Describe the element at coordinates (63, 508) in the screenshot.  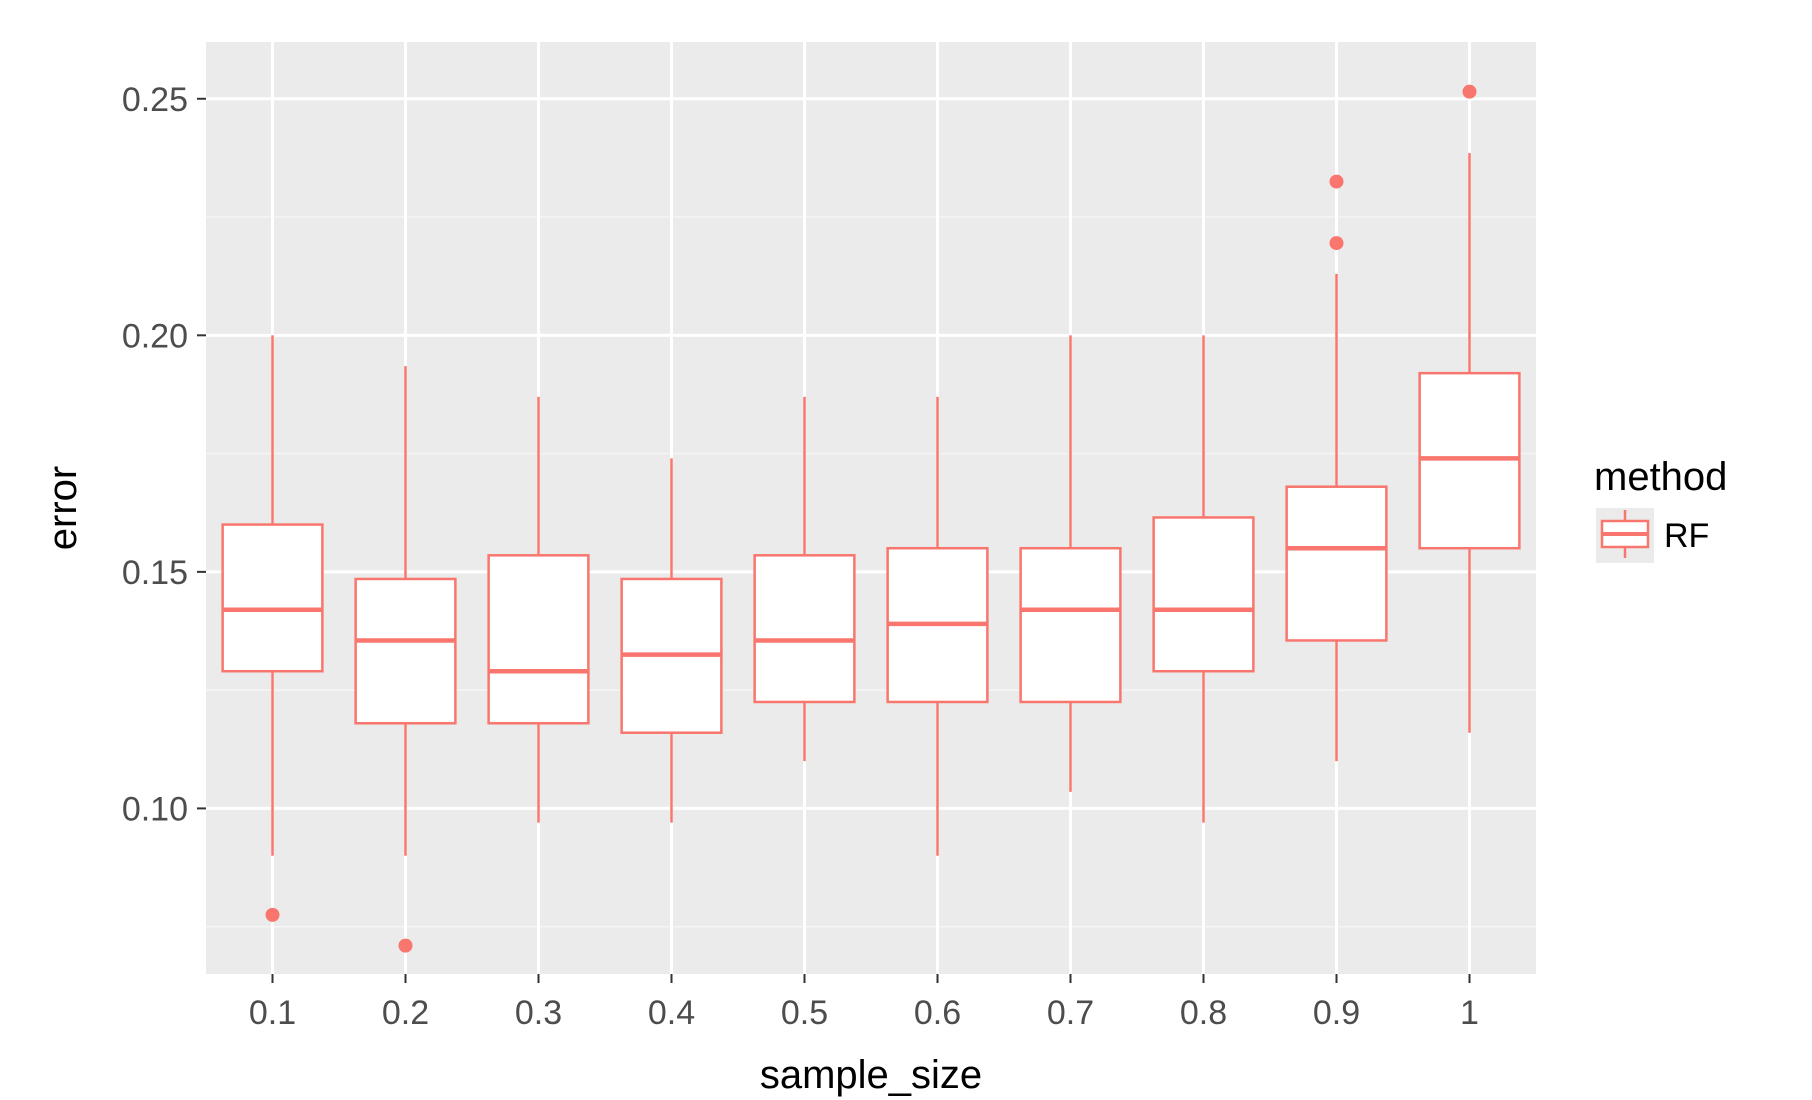
I see `y-axis-title: error` at that location.